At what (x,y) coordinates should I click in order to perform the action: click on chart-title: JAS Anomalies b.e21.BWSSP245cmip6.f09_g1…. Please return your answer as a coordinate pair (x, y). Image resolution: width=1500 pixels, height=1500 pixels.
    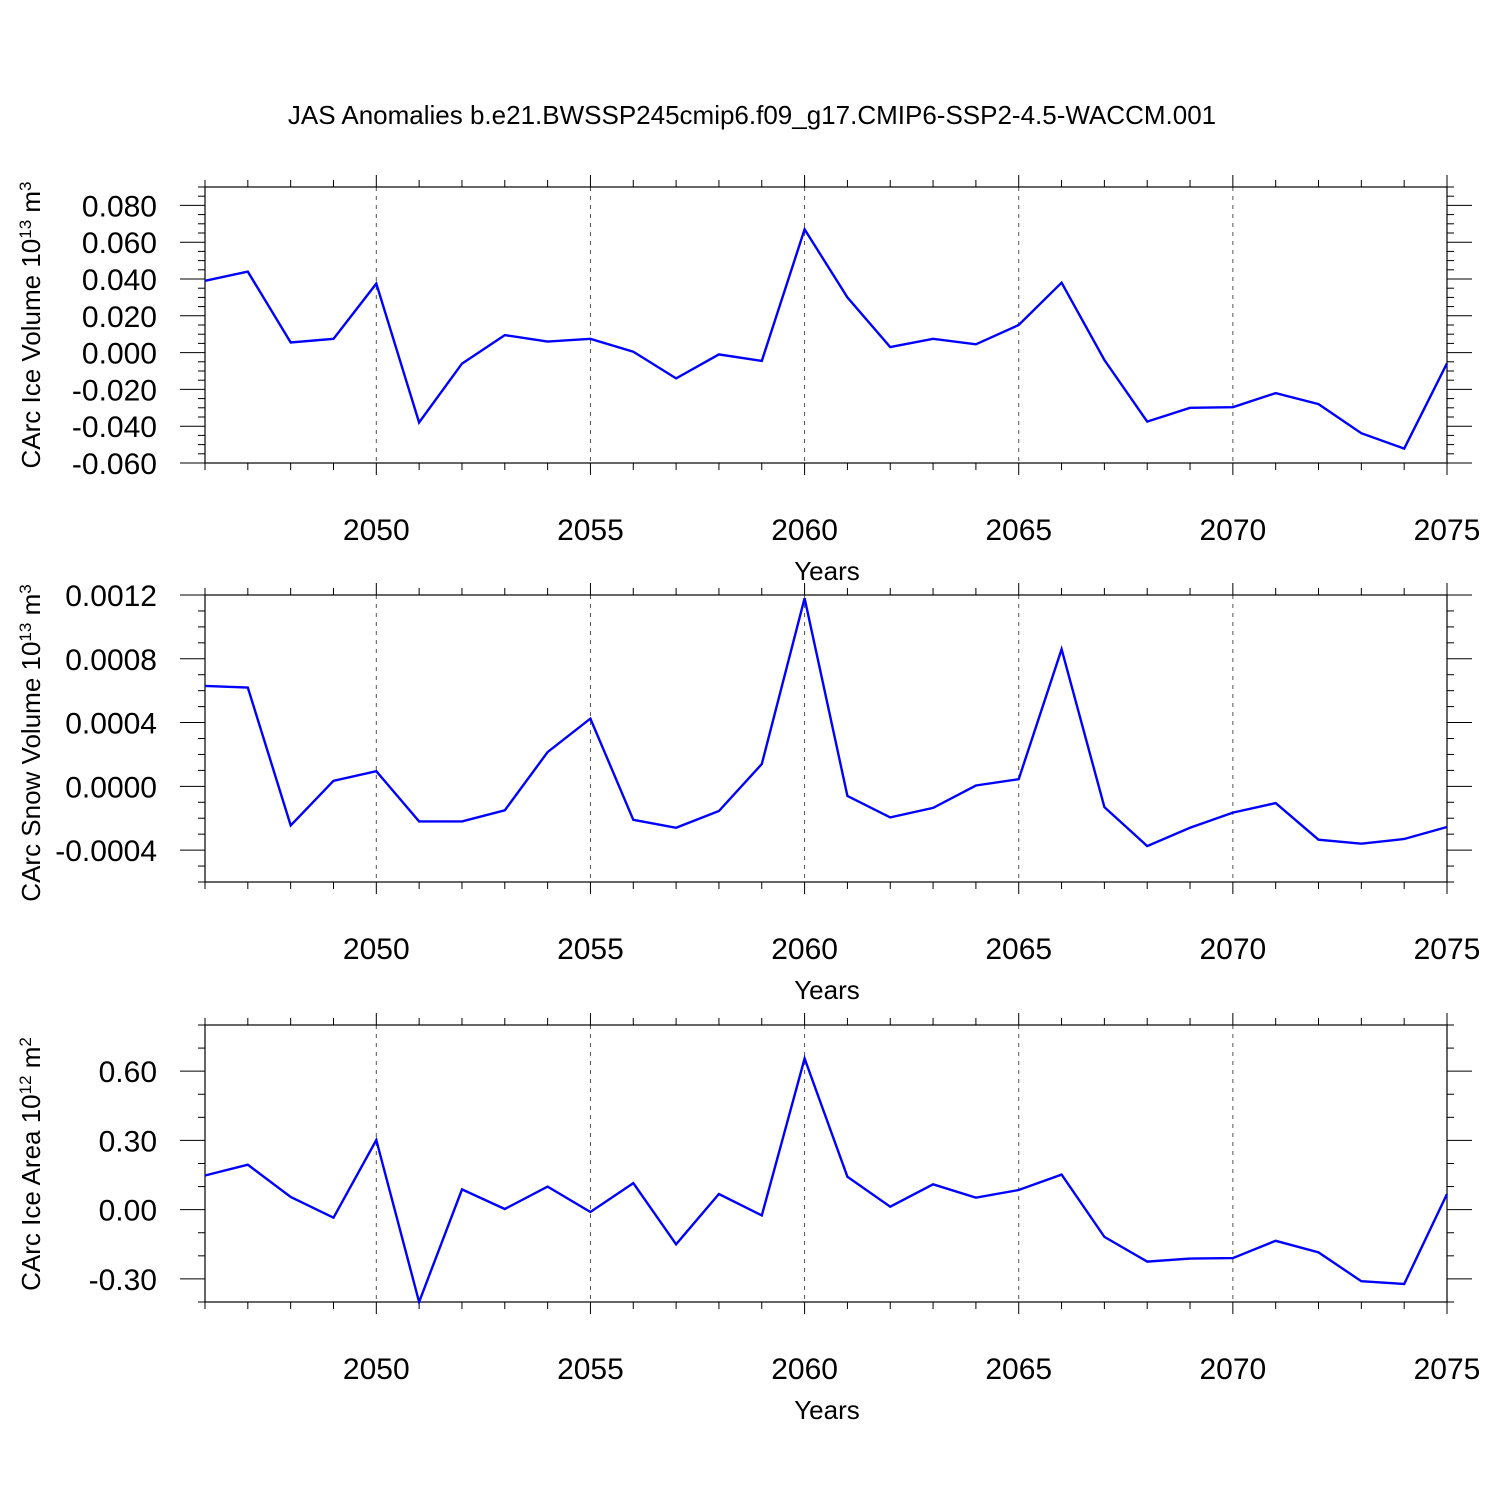
    Looking at the image, I should click on (752, 115).